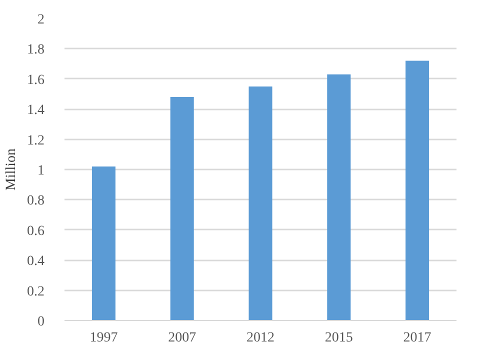 Image resolution: width=480 pixels, height=346 pixels. Describe the element at coordinates (41, 322) in the screenshot. I see `y-tick-label: 0` at that location.